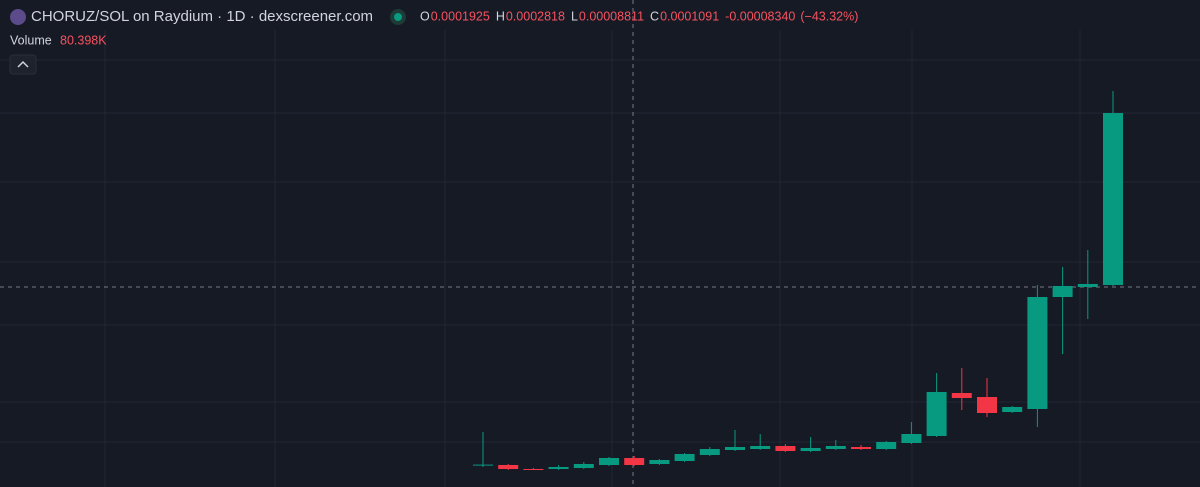 The image size is (1200, 487). What do you see at coordinates (83, 40) in the screenshot?
I see `volume-value: 80.398K` at bounding box center [83, 40].